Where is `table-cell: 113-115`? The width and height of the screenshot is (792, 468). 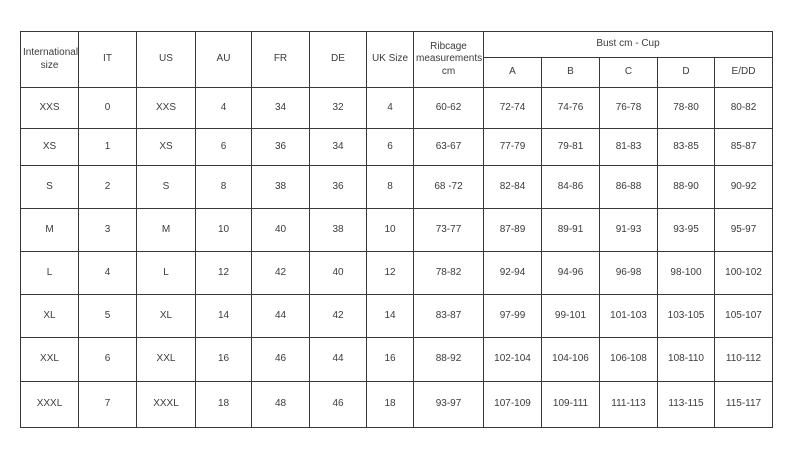
table-cell: 113-115 is located at coordinates (686, 404).